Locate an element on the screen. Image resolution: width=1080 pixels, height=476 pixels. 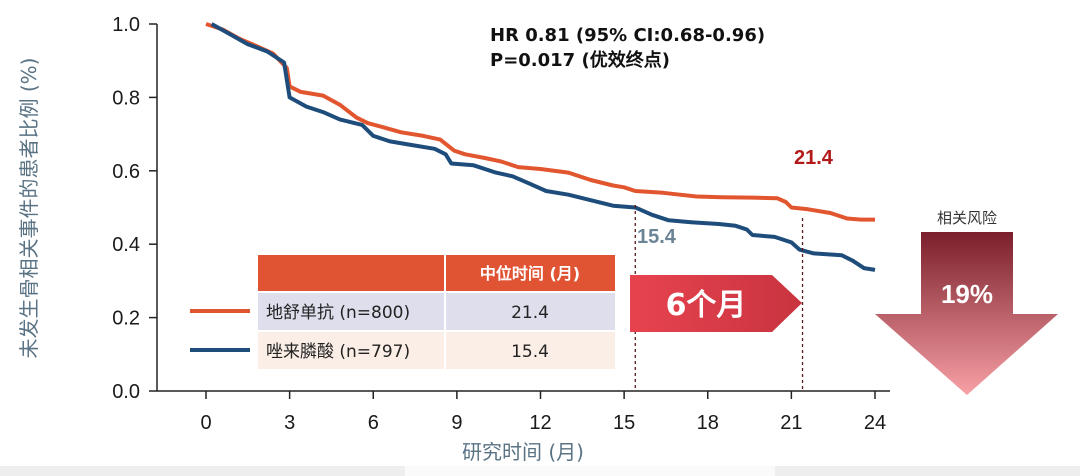
y-tick-label: 0.0 is located at coordinates (126, 392).